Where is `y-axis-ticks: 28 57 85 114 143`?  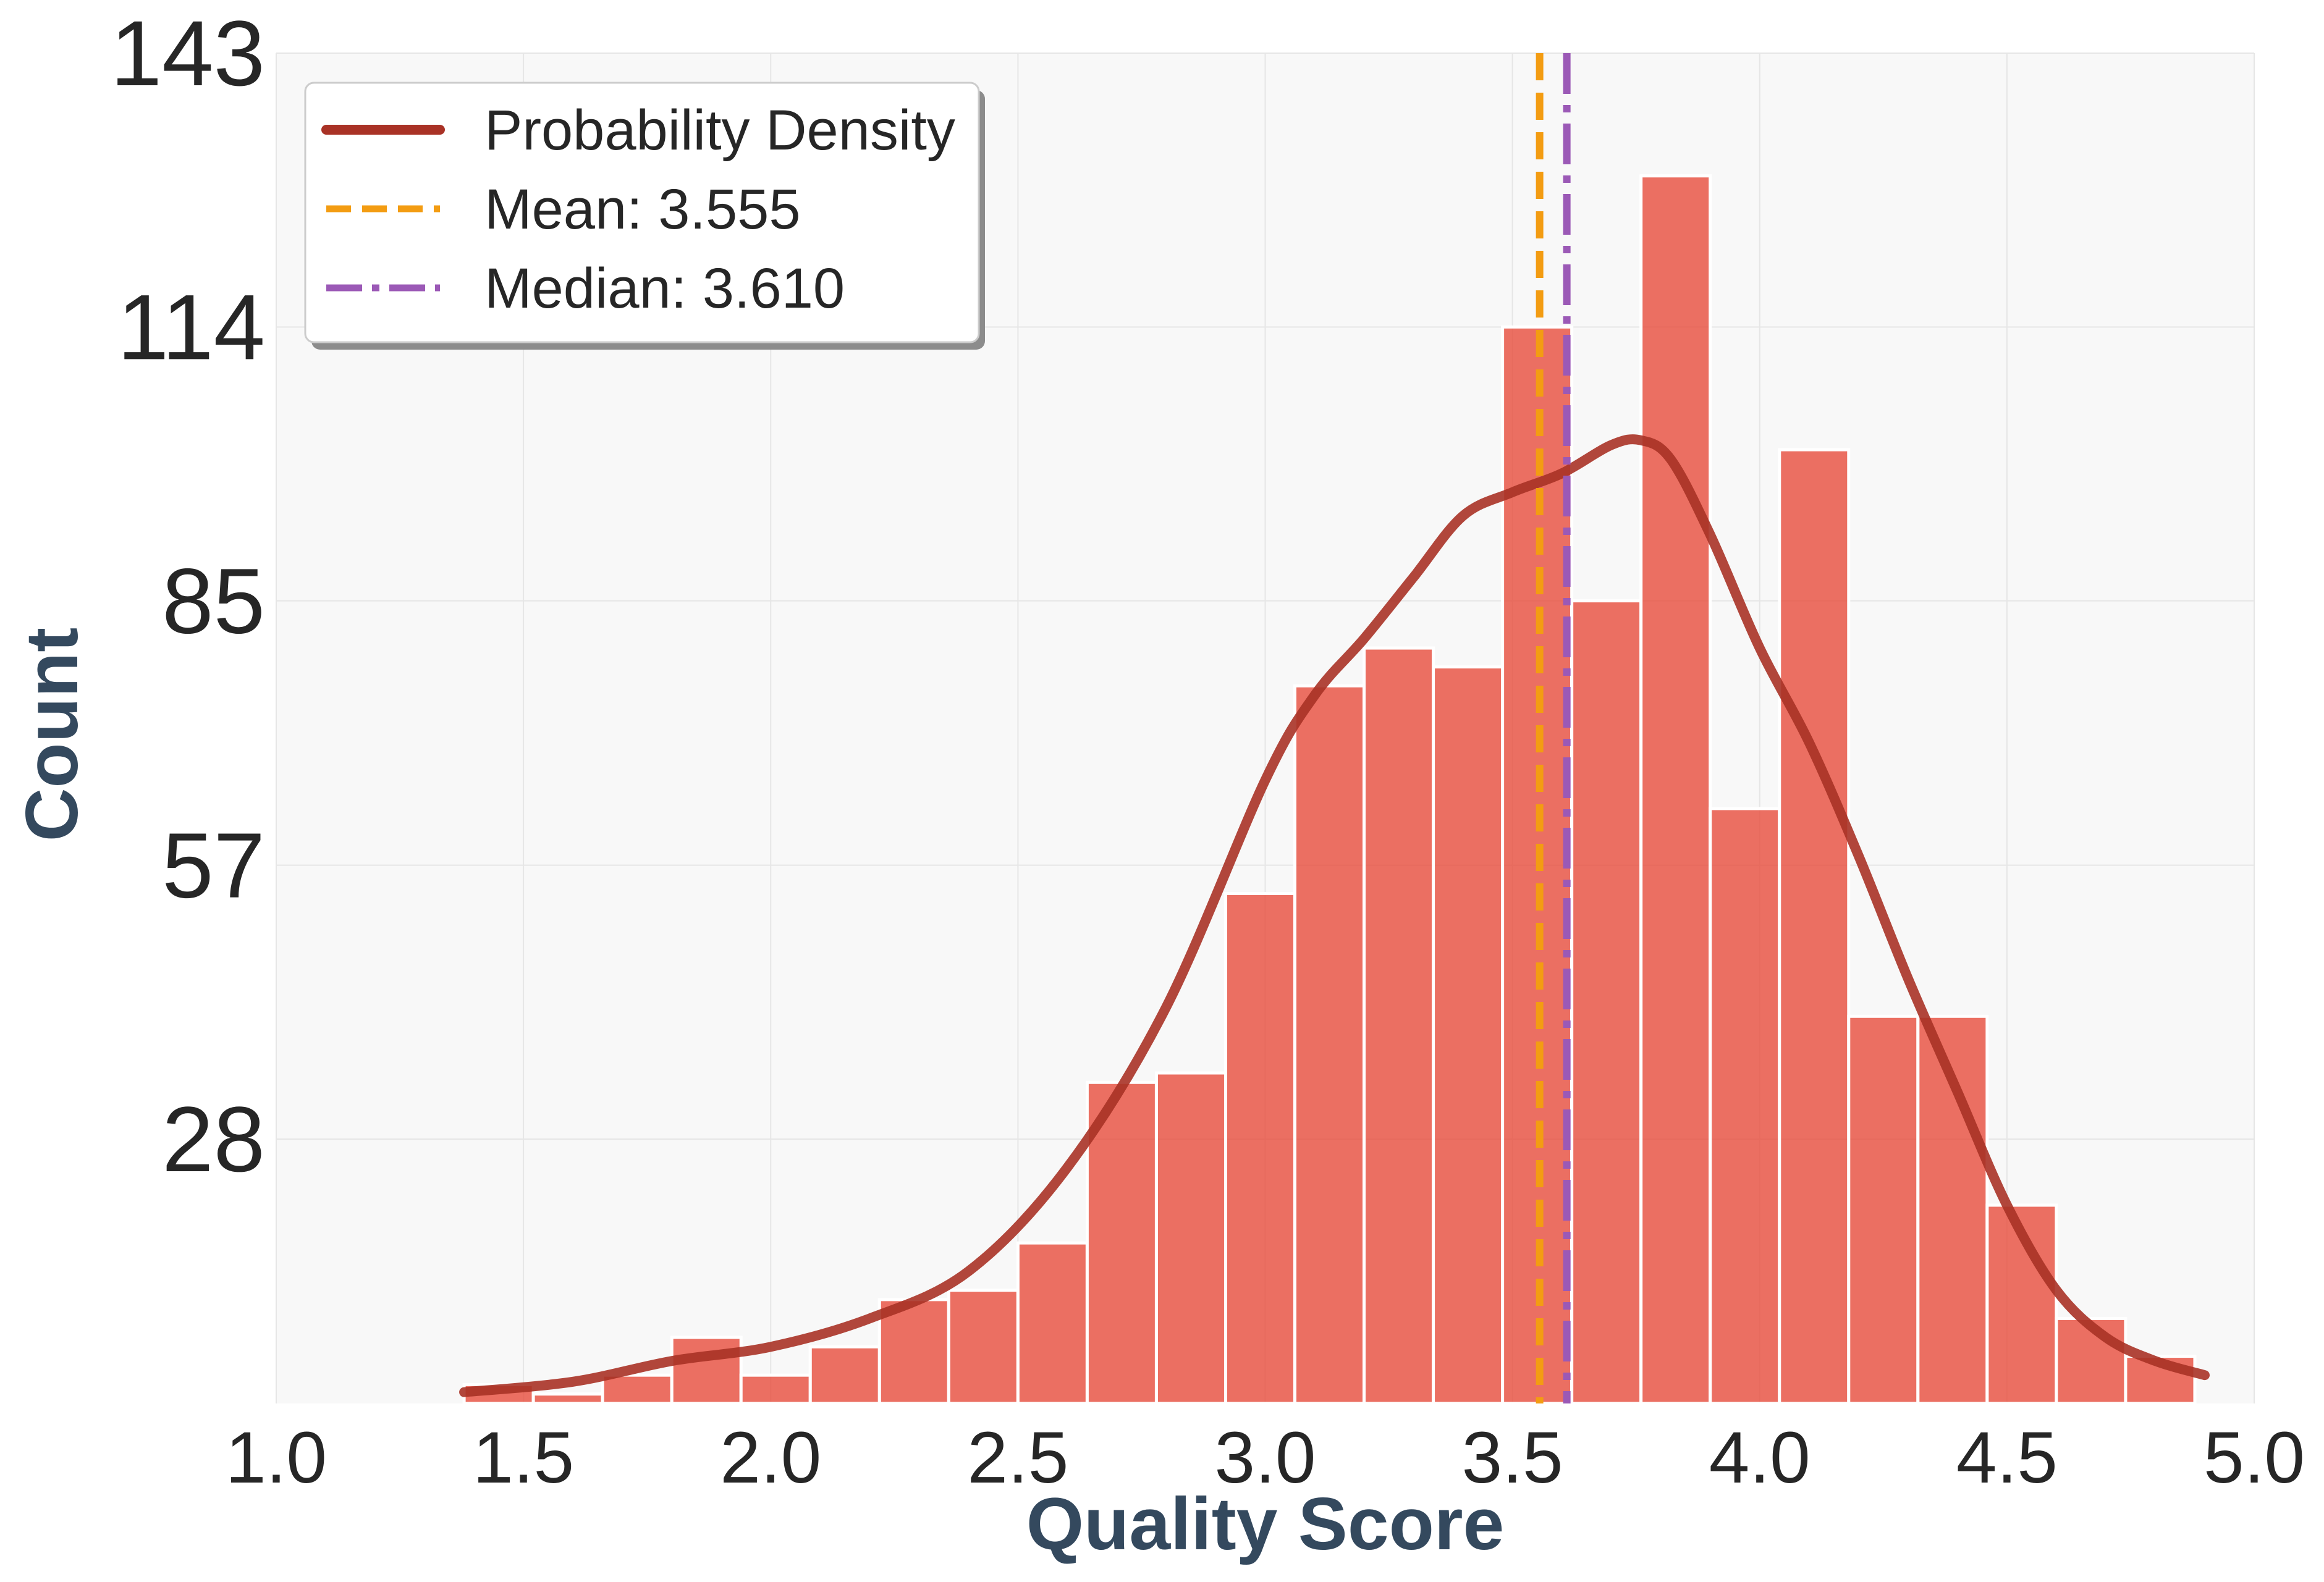
y-axis-ticks: 28 57 85 114 143 is located at coordinates (188, 596).